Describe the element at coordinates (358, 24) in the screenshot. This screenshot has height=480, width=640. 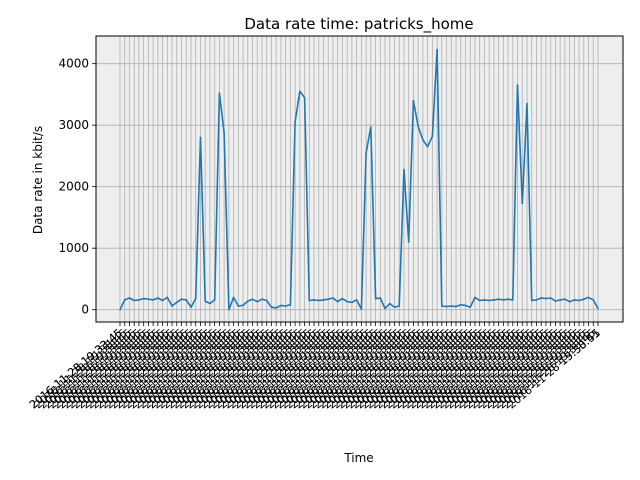
I see `chart-title: Data rate time: patricks_home` at that location.